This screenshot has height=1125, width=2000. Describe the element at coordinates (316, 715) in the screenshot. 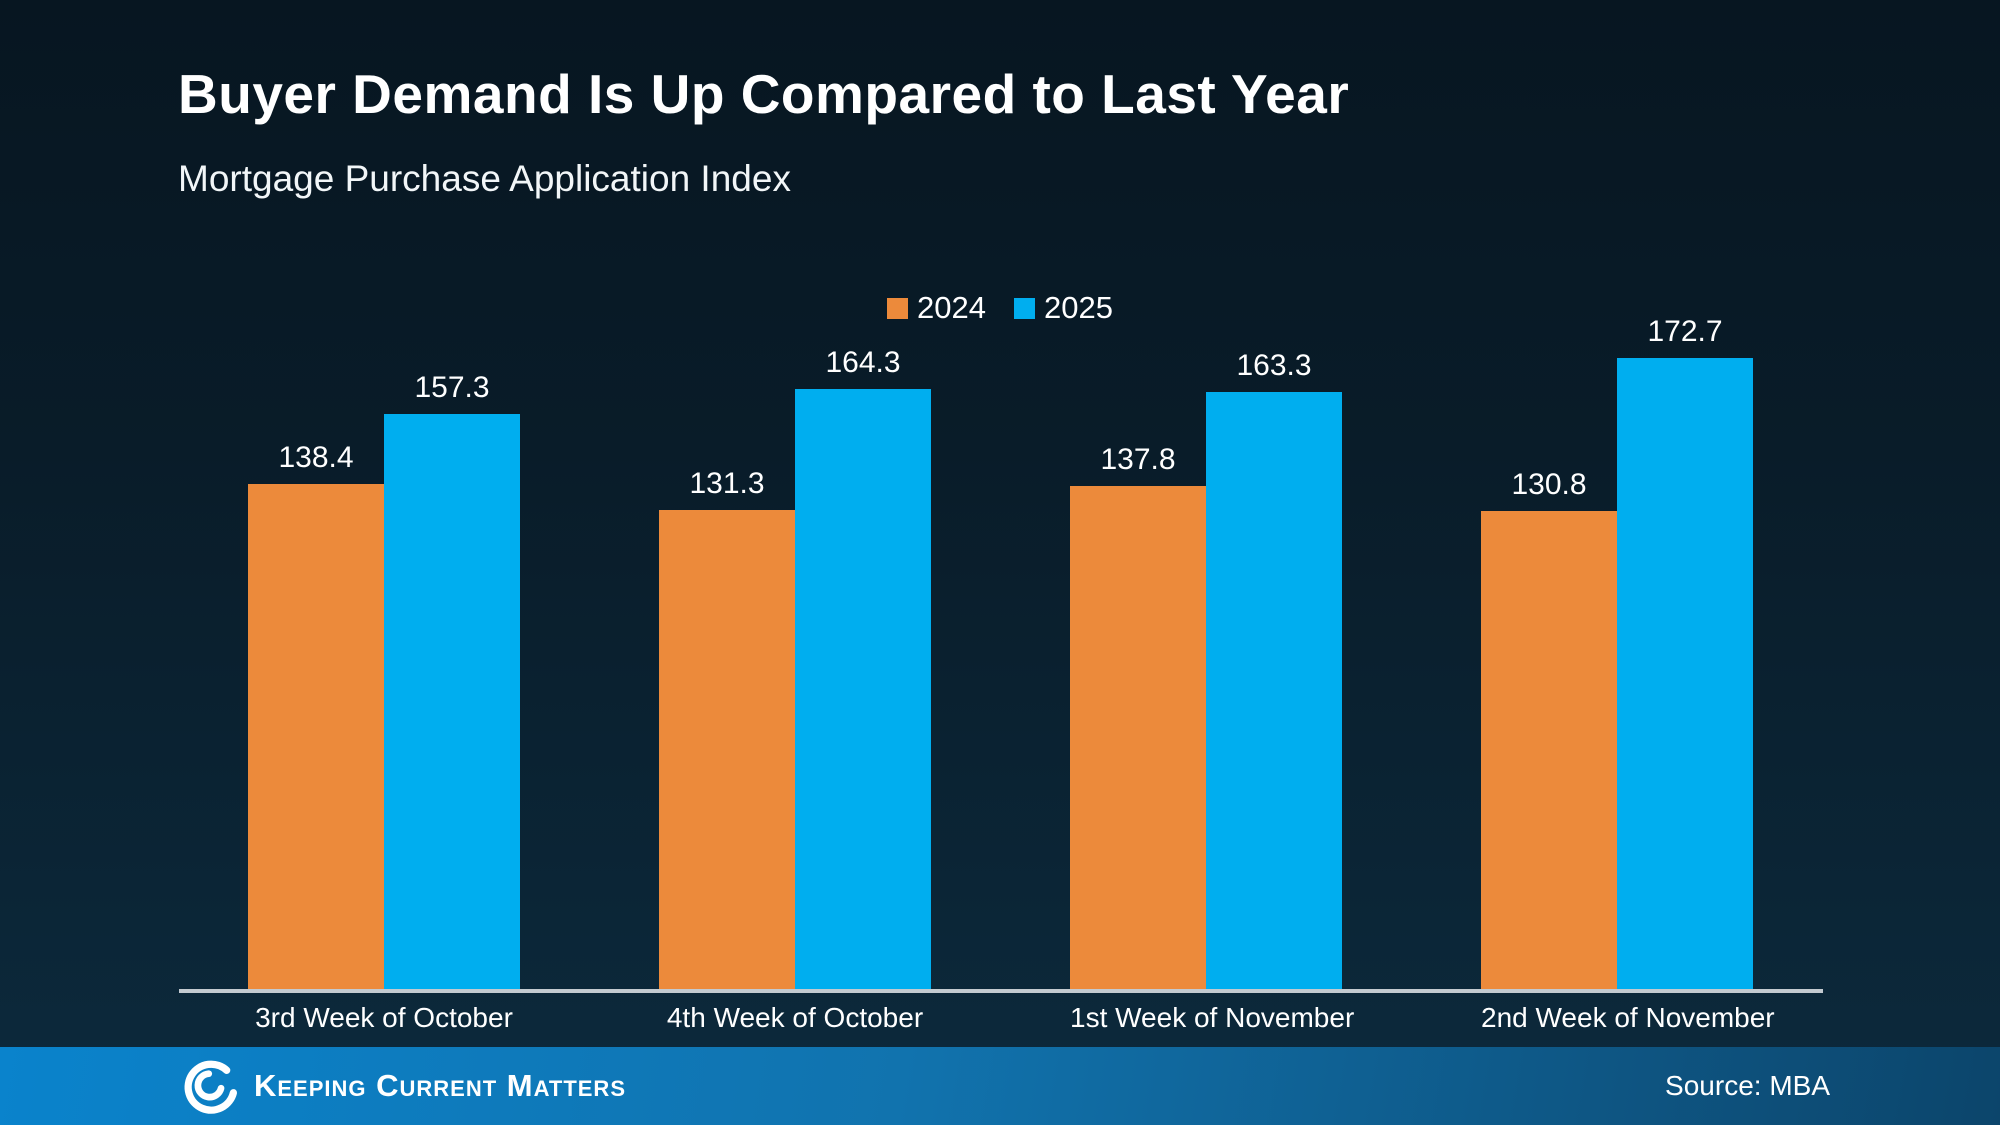

I see `bar-2024: 138.4` at that location.